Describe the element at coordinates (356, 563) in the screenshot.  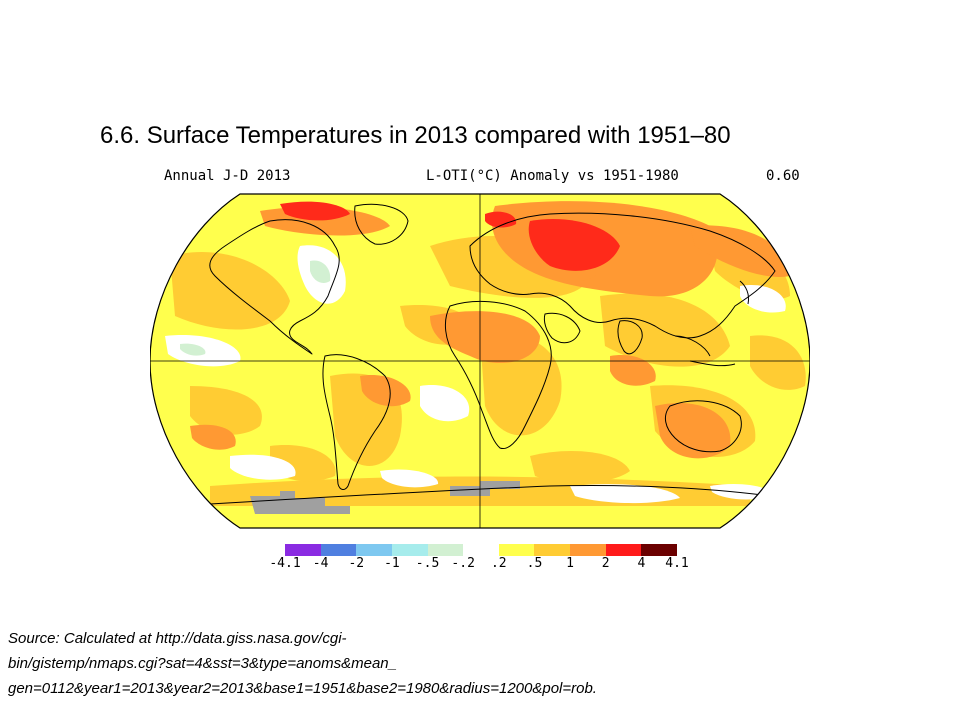
I see `scale-tick-label: -2` at that location.